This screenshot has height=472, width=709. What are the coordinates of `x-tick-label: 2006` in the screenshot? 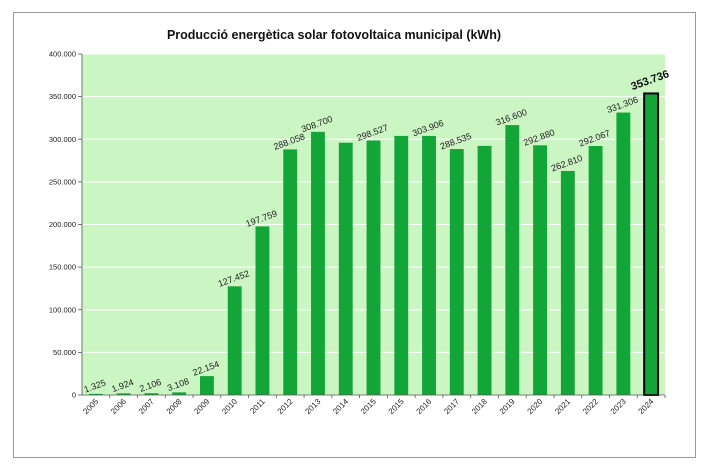 It's located at (118, 406).